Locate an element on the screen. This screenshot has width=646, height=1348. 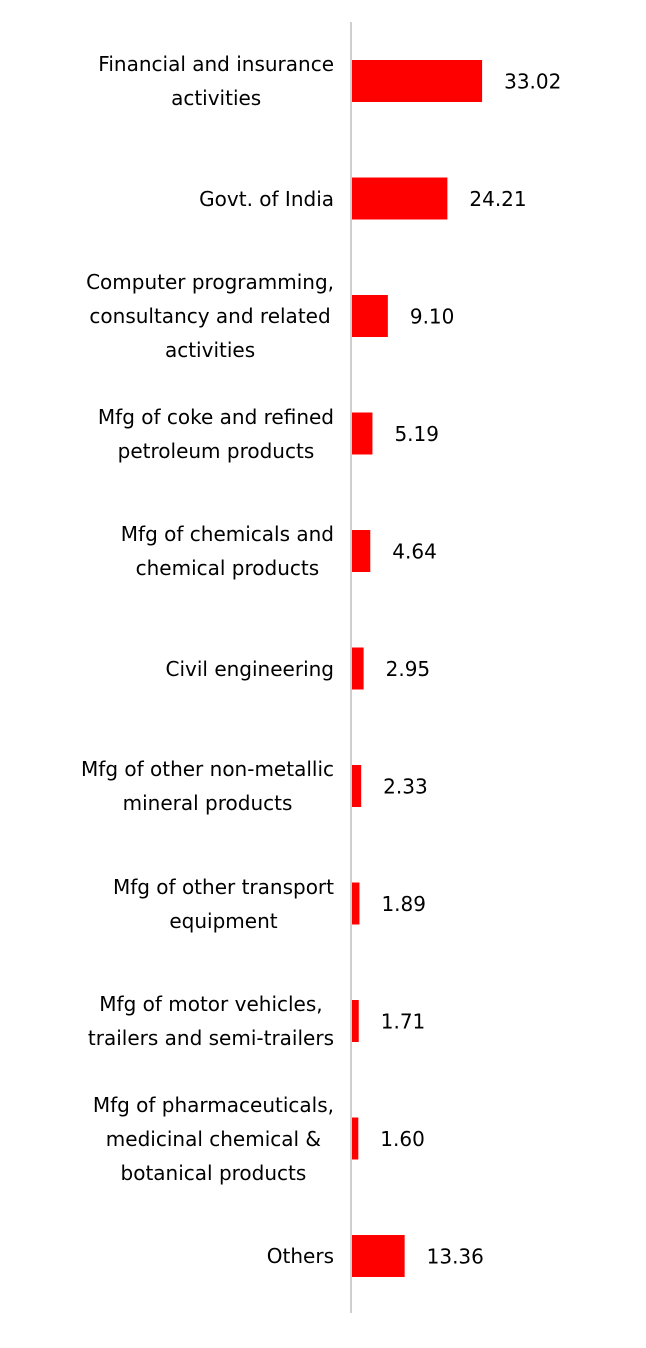
category-label: Mfg of other transport equipment is located at coordinates (223, 903).